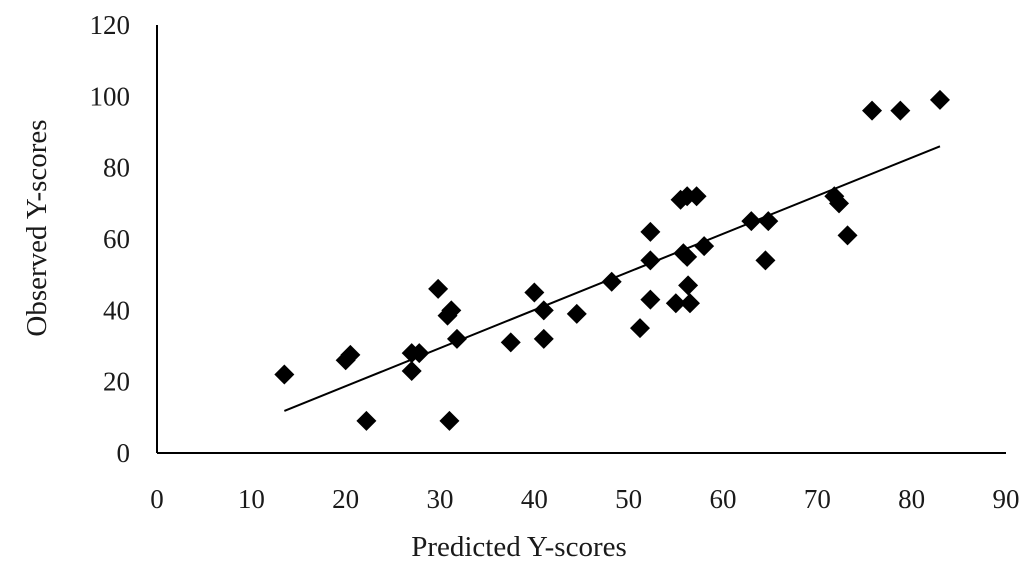 The height and width of the screenshot is (570, 1027). I want to click on y-tick-label: 60, so click(116, 239).